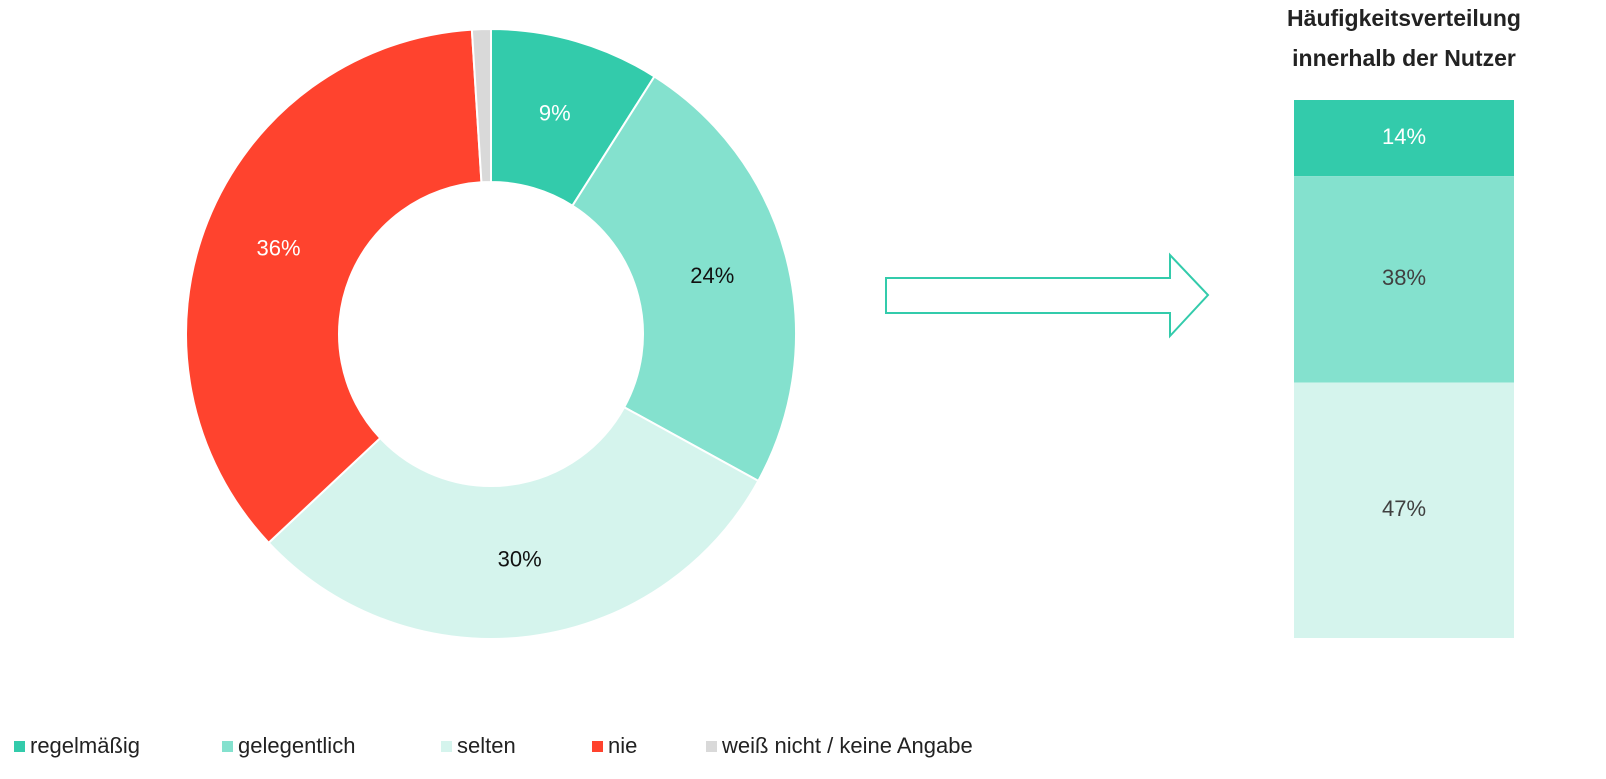 This screenshot has width=1606, height=779. What do you see at coordinates (555, 112) in the screenshot?
I see `data-label: 9%` at bounding box center [555, 112].